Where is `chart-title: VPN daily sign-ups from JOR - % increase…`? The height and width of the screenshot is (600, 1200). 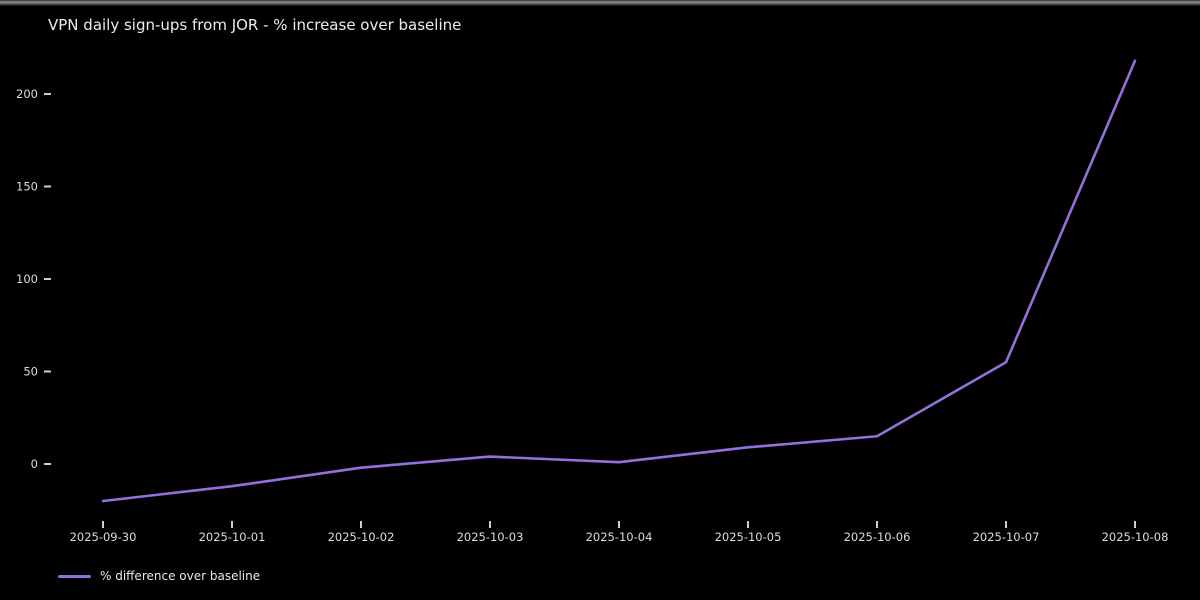 chart-title: VPN daily sign-ups from JOR - % increase… is located at coordinates (254, 25).